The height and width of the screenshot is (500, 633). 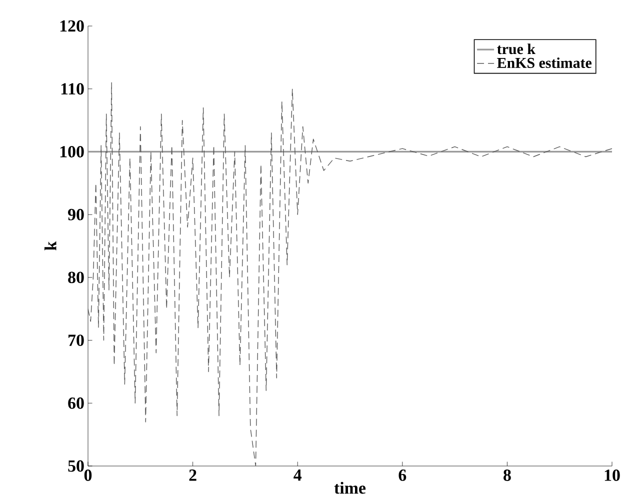 I want to click on y-tick-label: 120, so click(x=72, y=26).